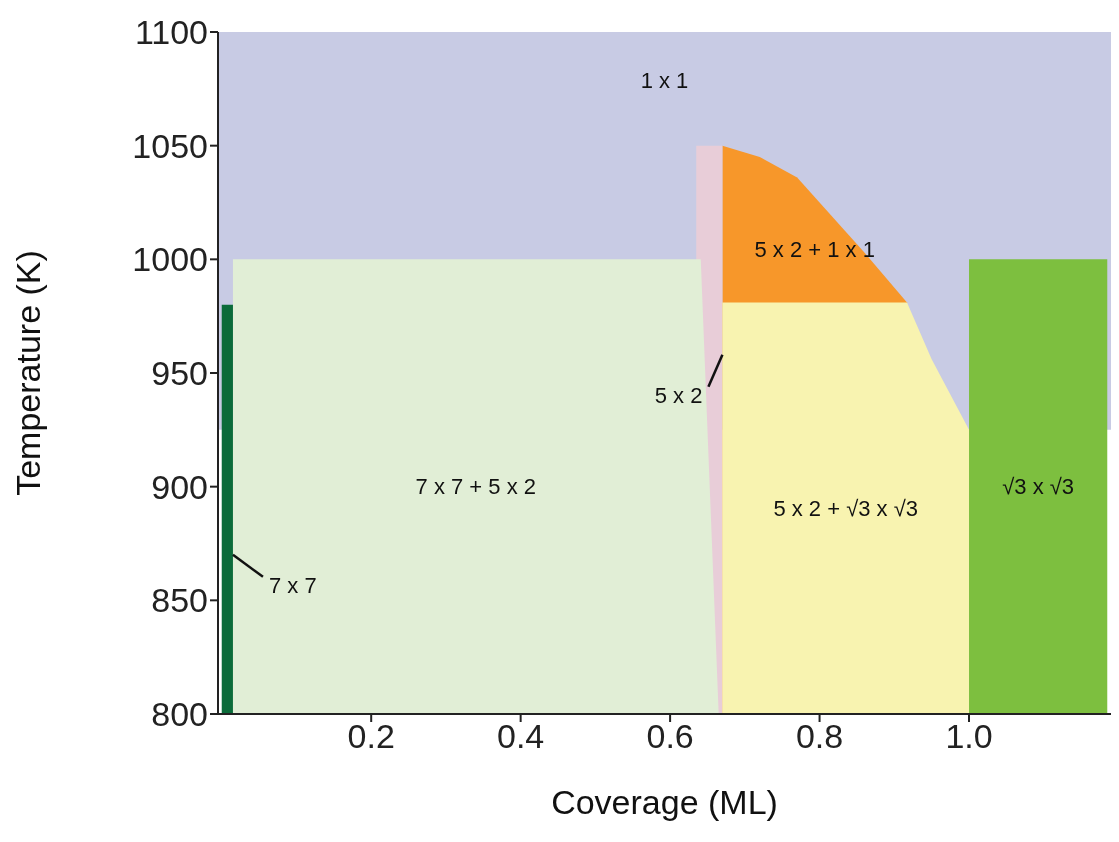  What do you see at coordinates (170, 145) in the screenshot?
I see `y-tick-label: 1050` at bounding box center [170, 145].